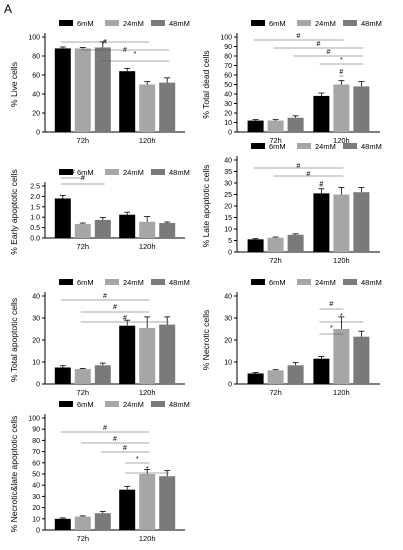 This screenshot has height=550, width=403. I want to click on panel-label: A, so click(8, 9).